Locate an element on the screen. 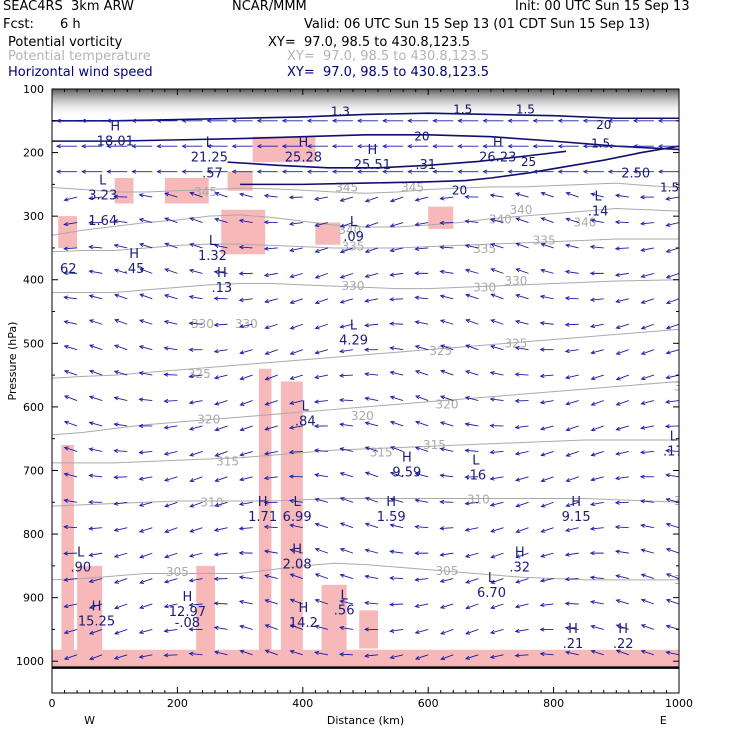 This screenshot has height=740, width=740. hl-marker-value: .84 is located at coordinates (305, 421).